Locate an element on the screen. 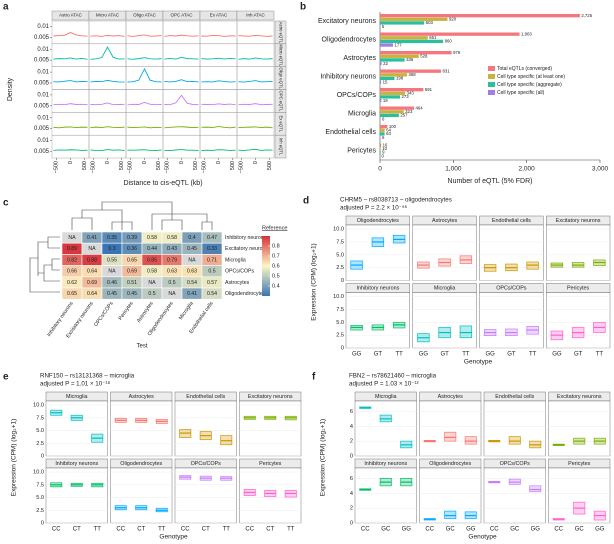 Image resolution: width=614 pixels, height=544 pixels. cell-label: 0.41 is located at coordinates (192, 294).